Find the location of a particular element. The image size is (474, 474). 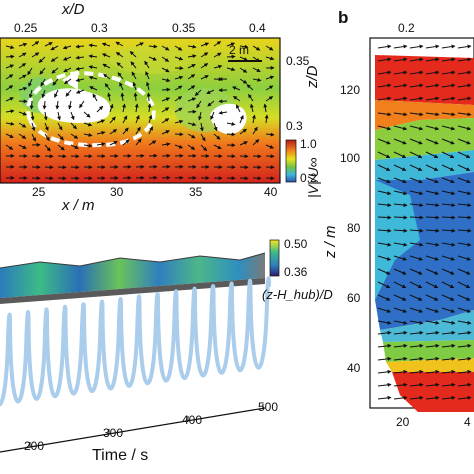

vortex-path is located at coordinates (91, 109).